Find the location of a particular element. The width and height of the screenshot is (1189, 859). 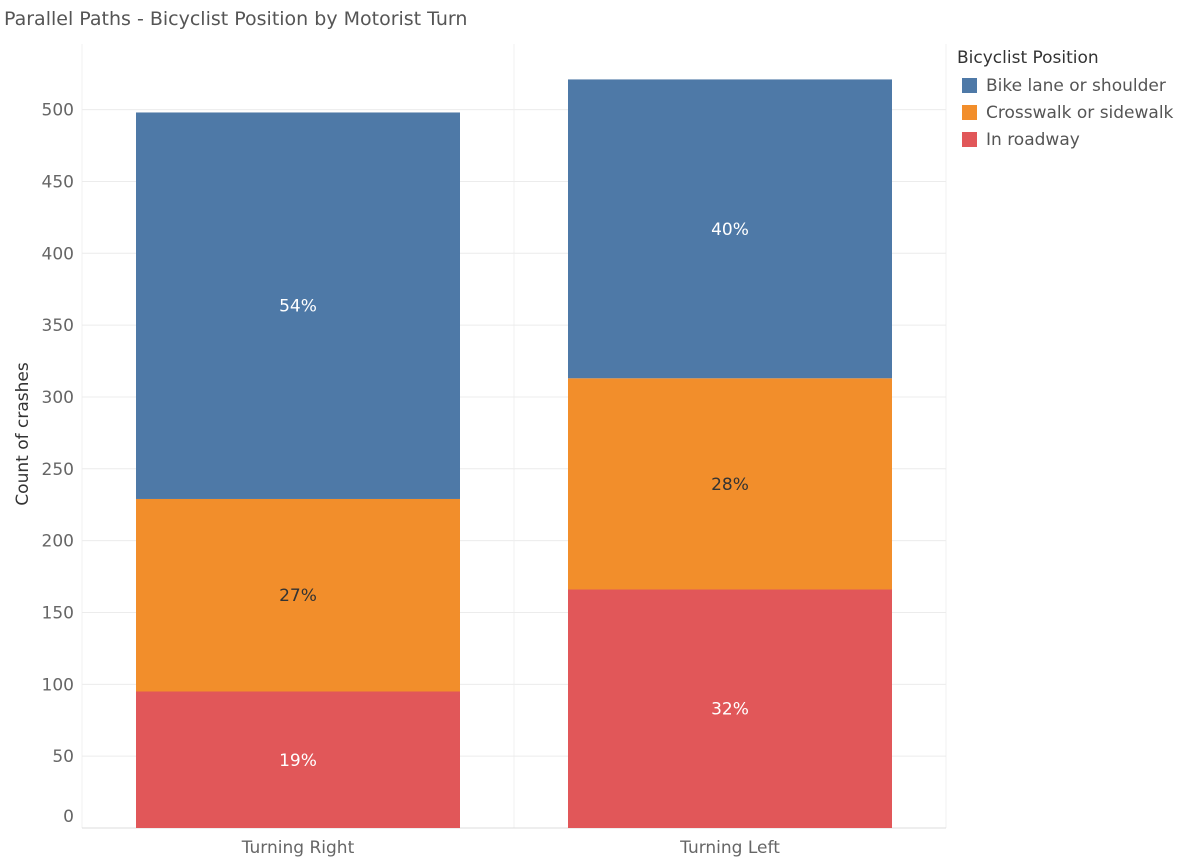

y-tick-label: 250 is located at coordinates (58, 470).